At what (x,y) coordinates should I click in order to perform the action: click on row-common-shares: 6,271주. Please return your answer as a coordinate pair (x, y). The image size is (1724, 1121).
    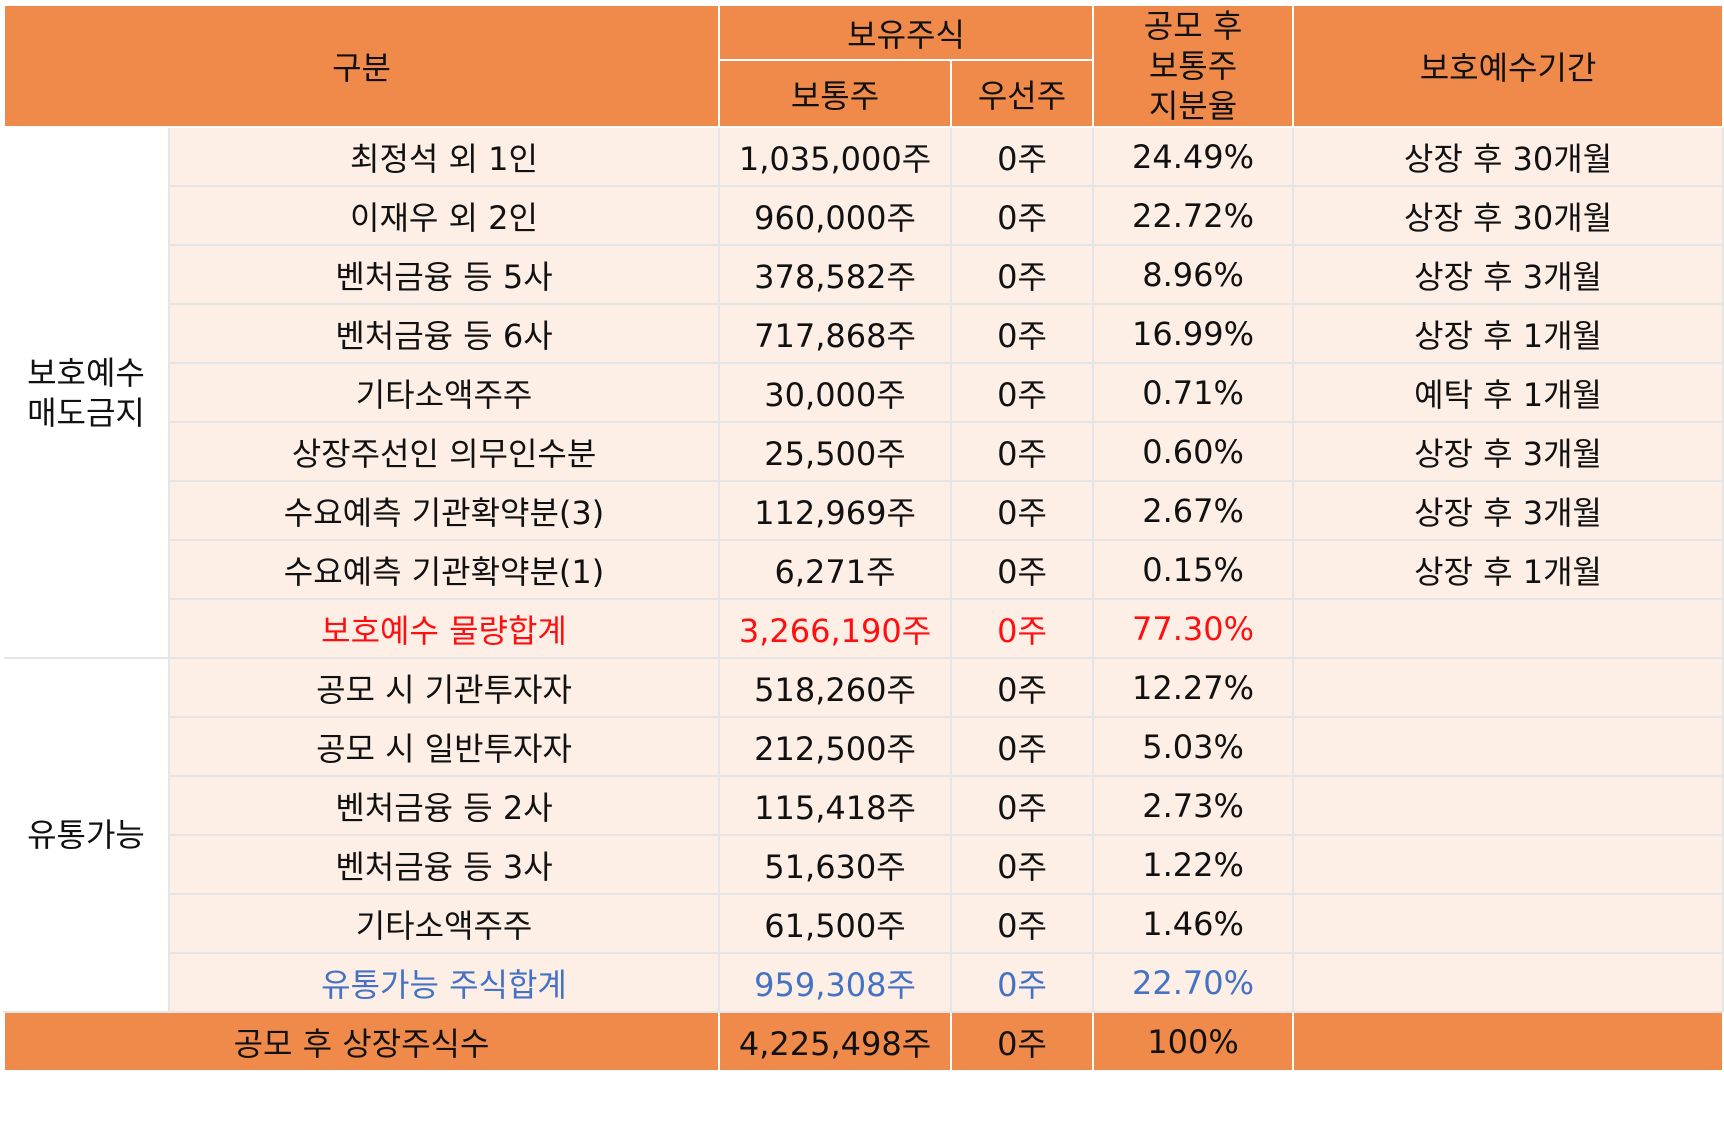
    Looking at the image, I should click on (835, 569).